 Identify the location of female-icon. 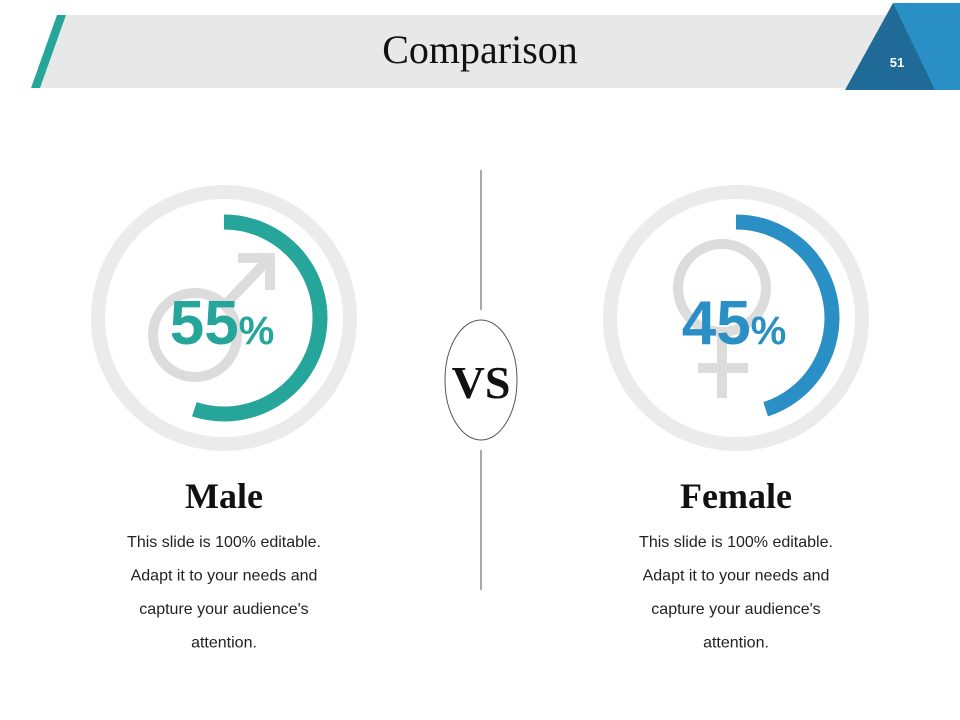
(722, 318).